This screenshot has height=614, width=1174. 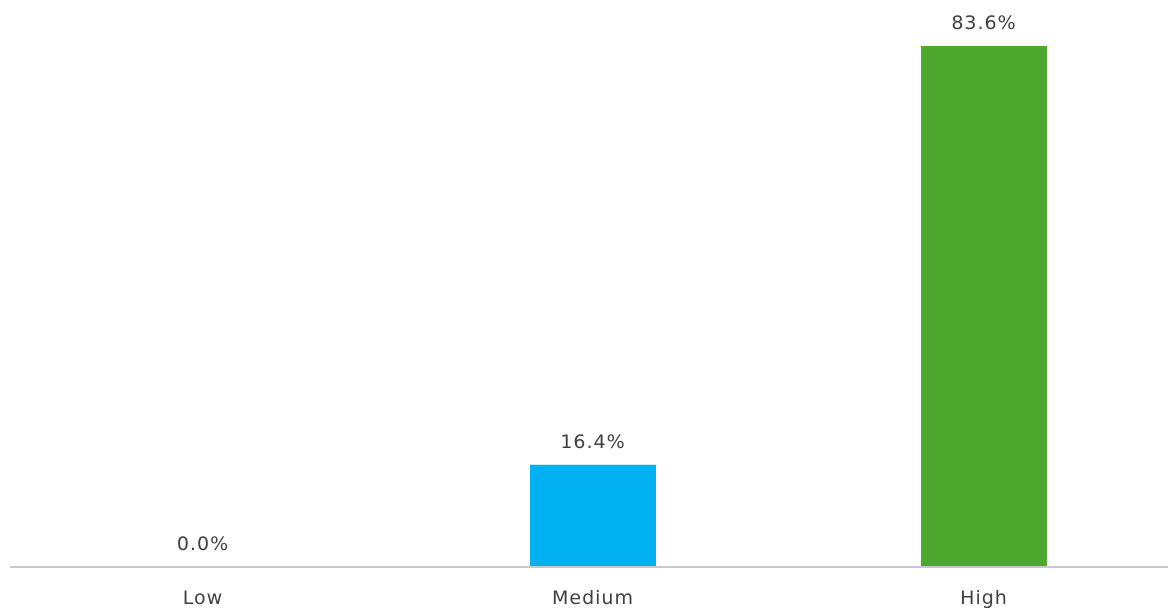 I want to click on data-label-high: 83.6%, so click(x=983, y=23).